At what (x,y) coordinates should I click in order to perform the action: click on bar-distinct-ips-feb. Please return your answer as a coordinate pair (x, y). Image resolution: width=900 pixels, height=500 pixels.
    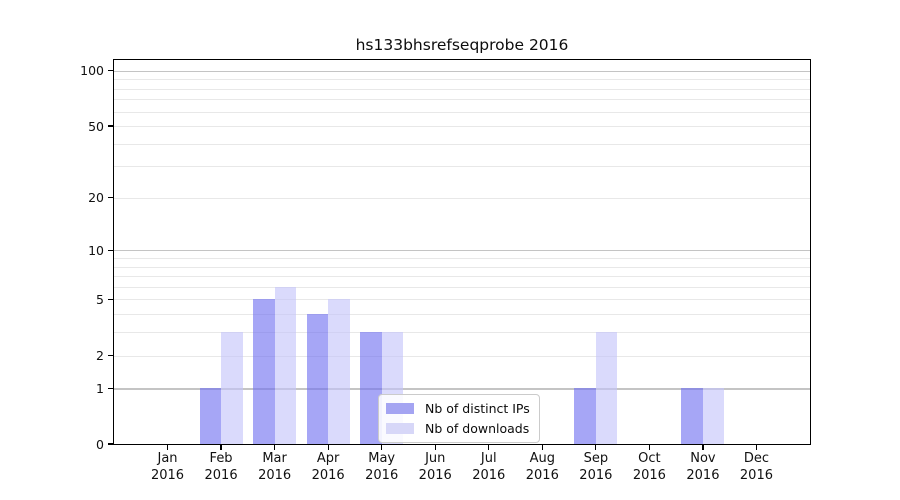
    Looking at the image, I should click on (210, 416).